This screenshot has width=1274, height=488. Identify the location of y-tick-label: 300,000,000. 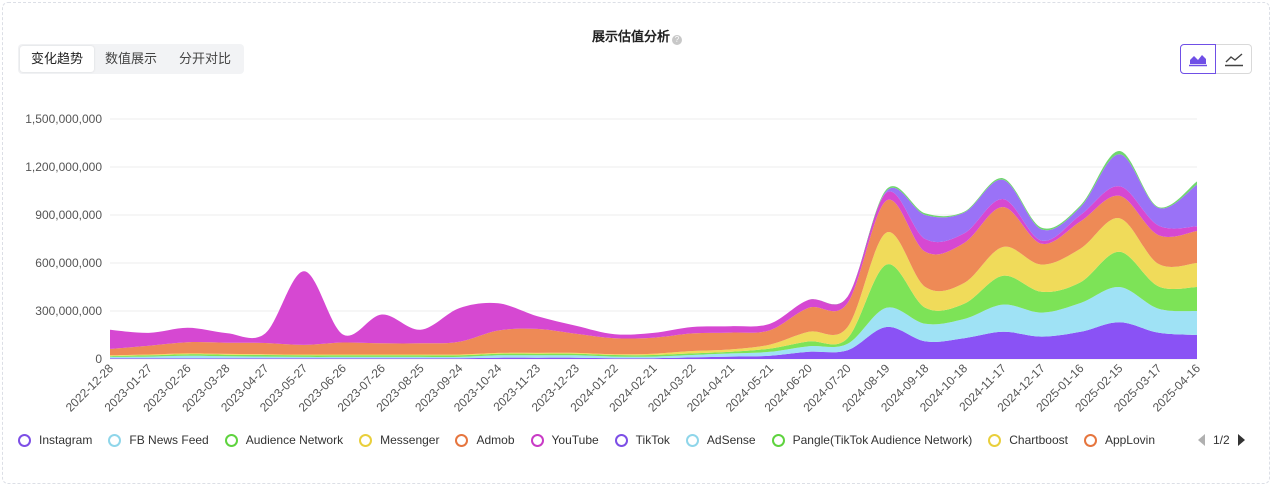
(68, 311).